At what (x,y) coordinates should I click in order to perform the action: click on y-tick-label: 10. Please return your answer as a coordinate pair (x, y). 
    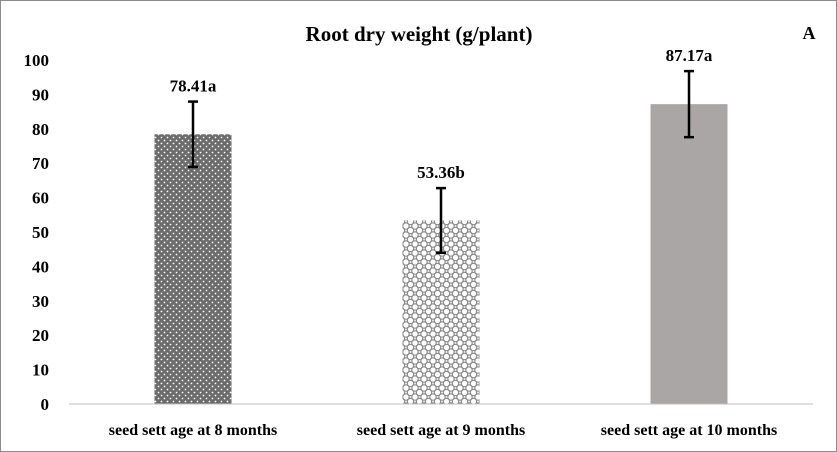
    Looking at the image, I should click on (40, 370).